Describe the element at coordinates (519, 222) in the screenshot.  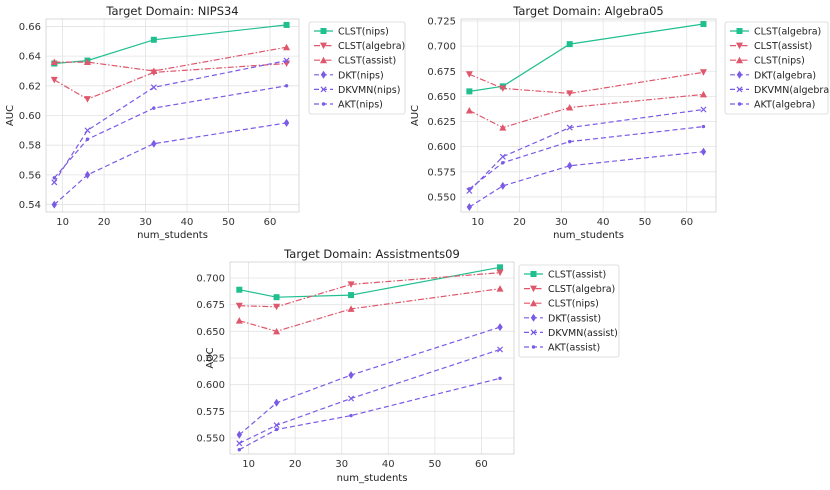
I see `x-tick-label: 20` at that location.